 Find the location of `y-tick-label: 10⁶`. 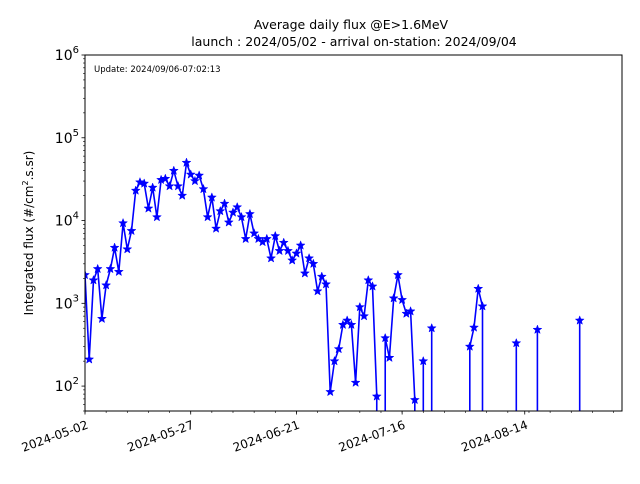

y-tick-label: 10⁶ is located at coordinates (67, 54).